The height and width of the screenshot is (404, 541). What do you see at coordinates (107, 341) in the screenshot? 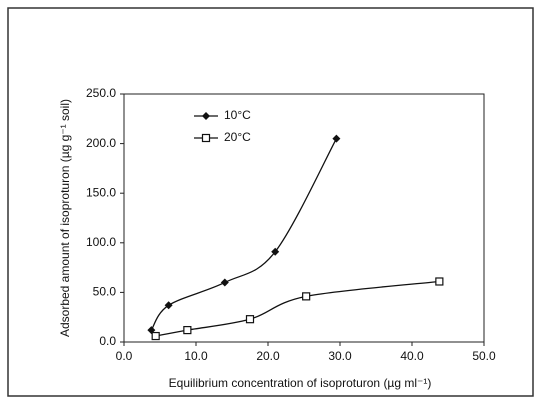
I see `y-tick-label: 0.0` at bounding box center [107, 341].